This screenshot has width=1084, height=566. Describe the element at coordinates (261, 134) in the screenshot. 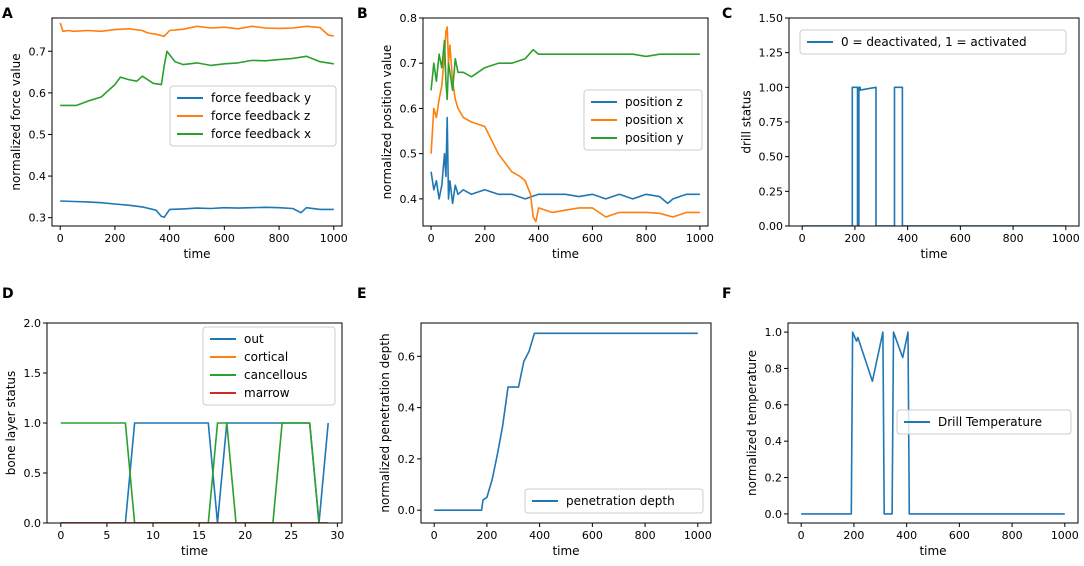

I see `legend-label: force feedback x` at that location.